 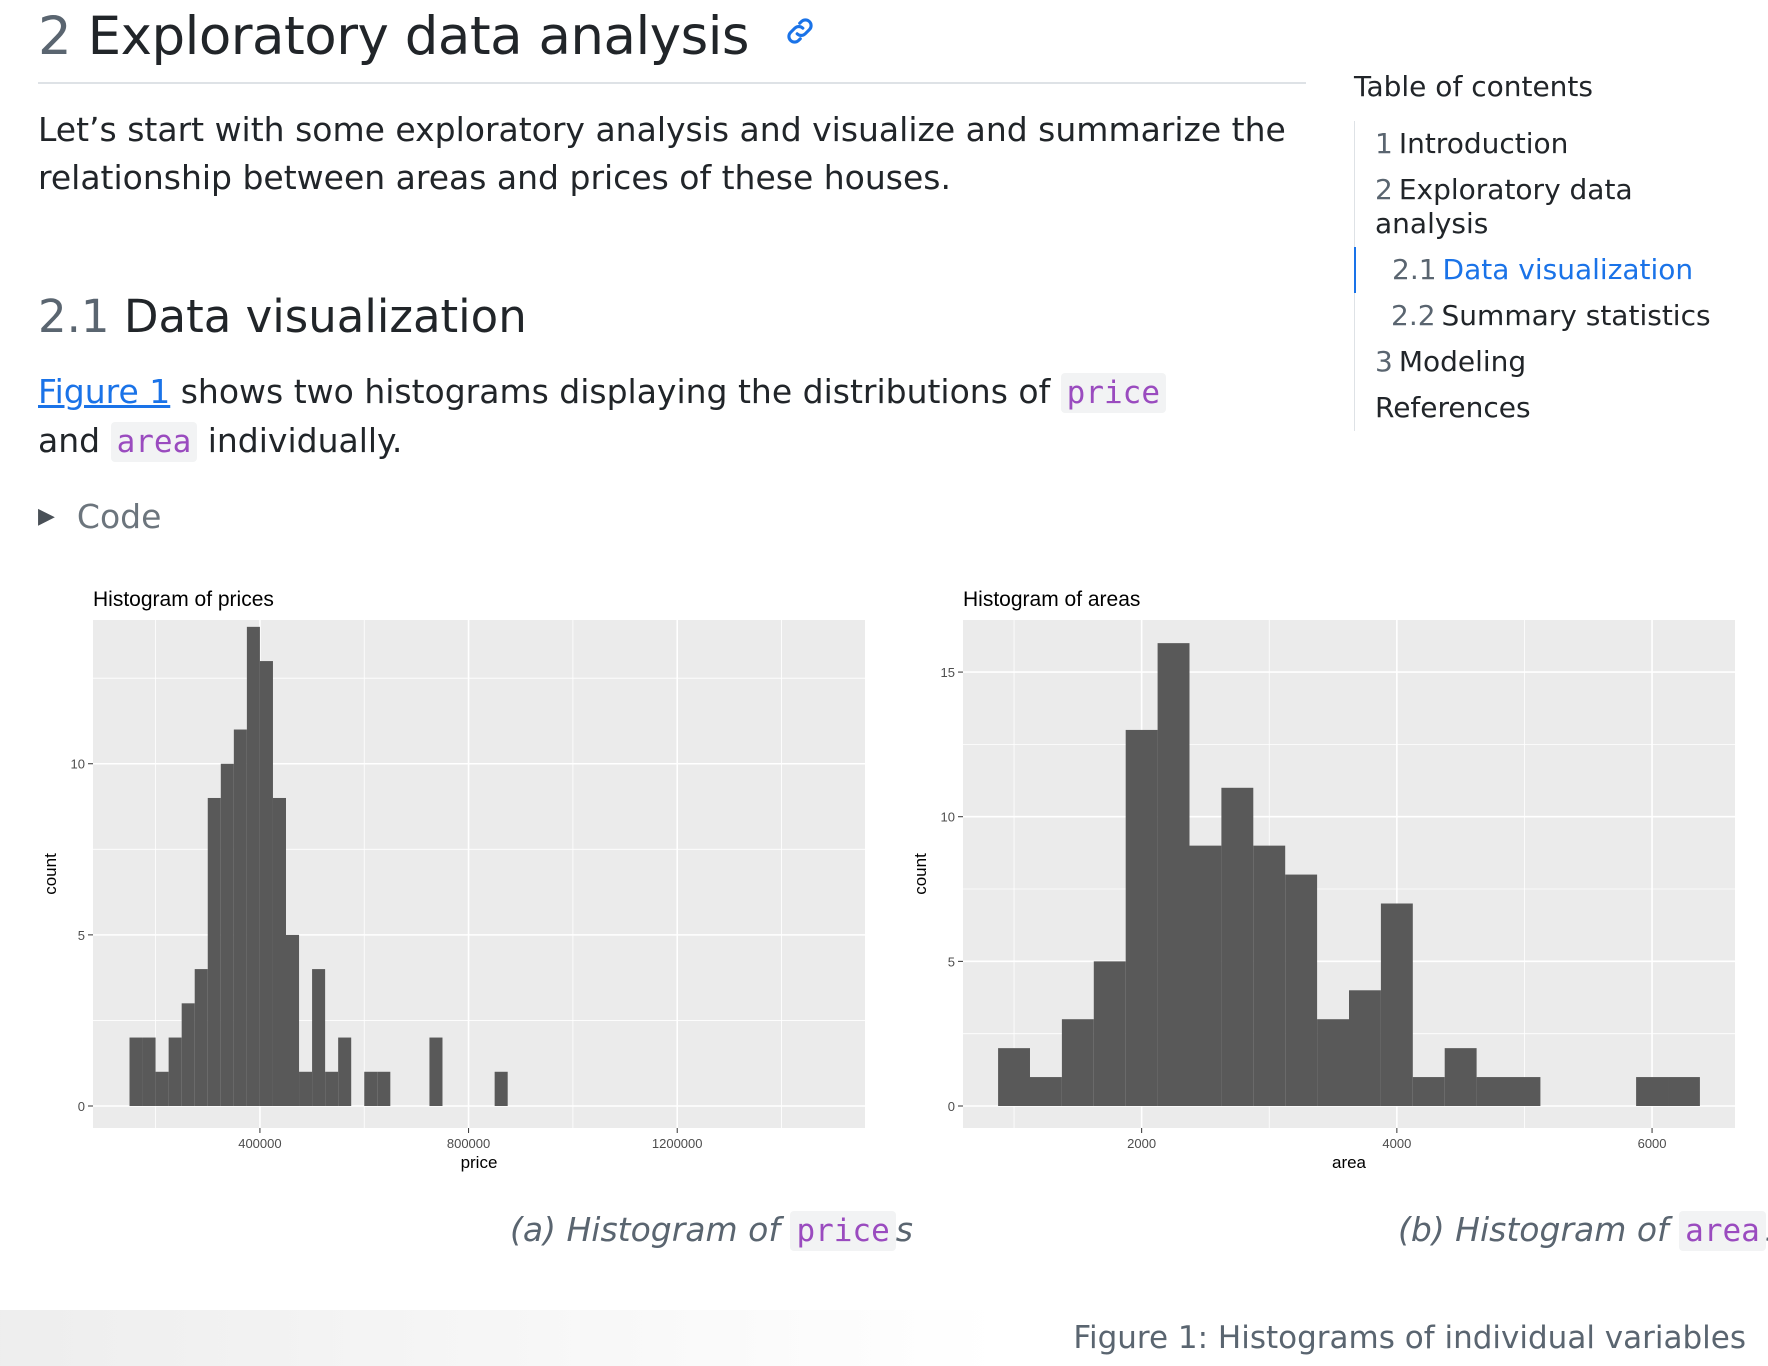 What do you see at coordinates (1396, 1143) in the screenshot?
I see `x-tick-label: 4000` at bounding box center [1396, 1143].